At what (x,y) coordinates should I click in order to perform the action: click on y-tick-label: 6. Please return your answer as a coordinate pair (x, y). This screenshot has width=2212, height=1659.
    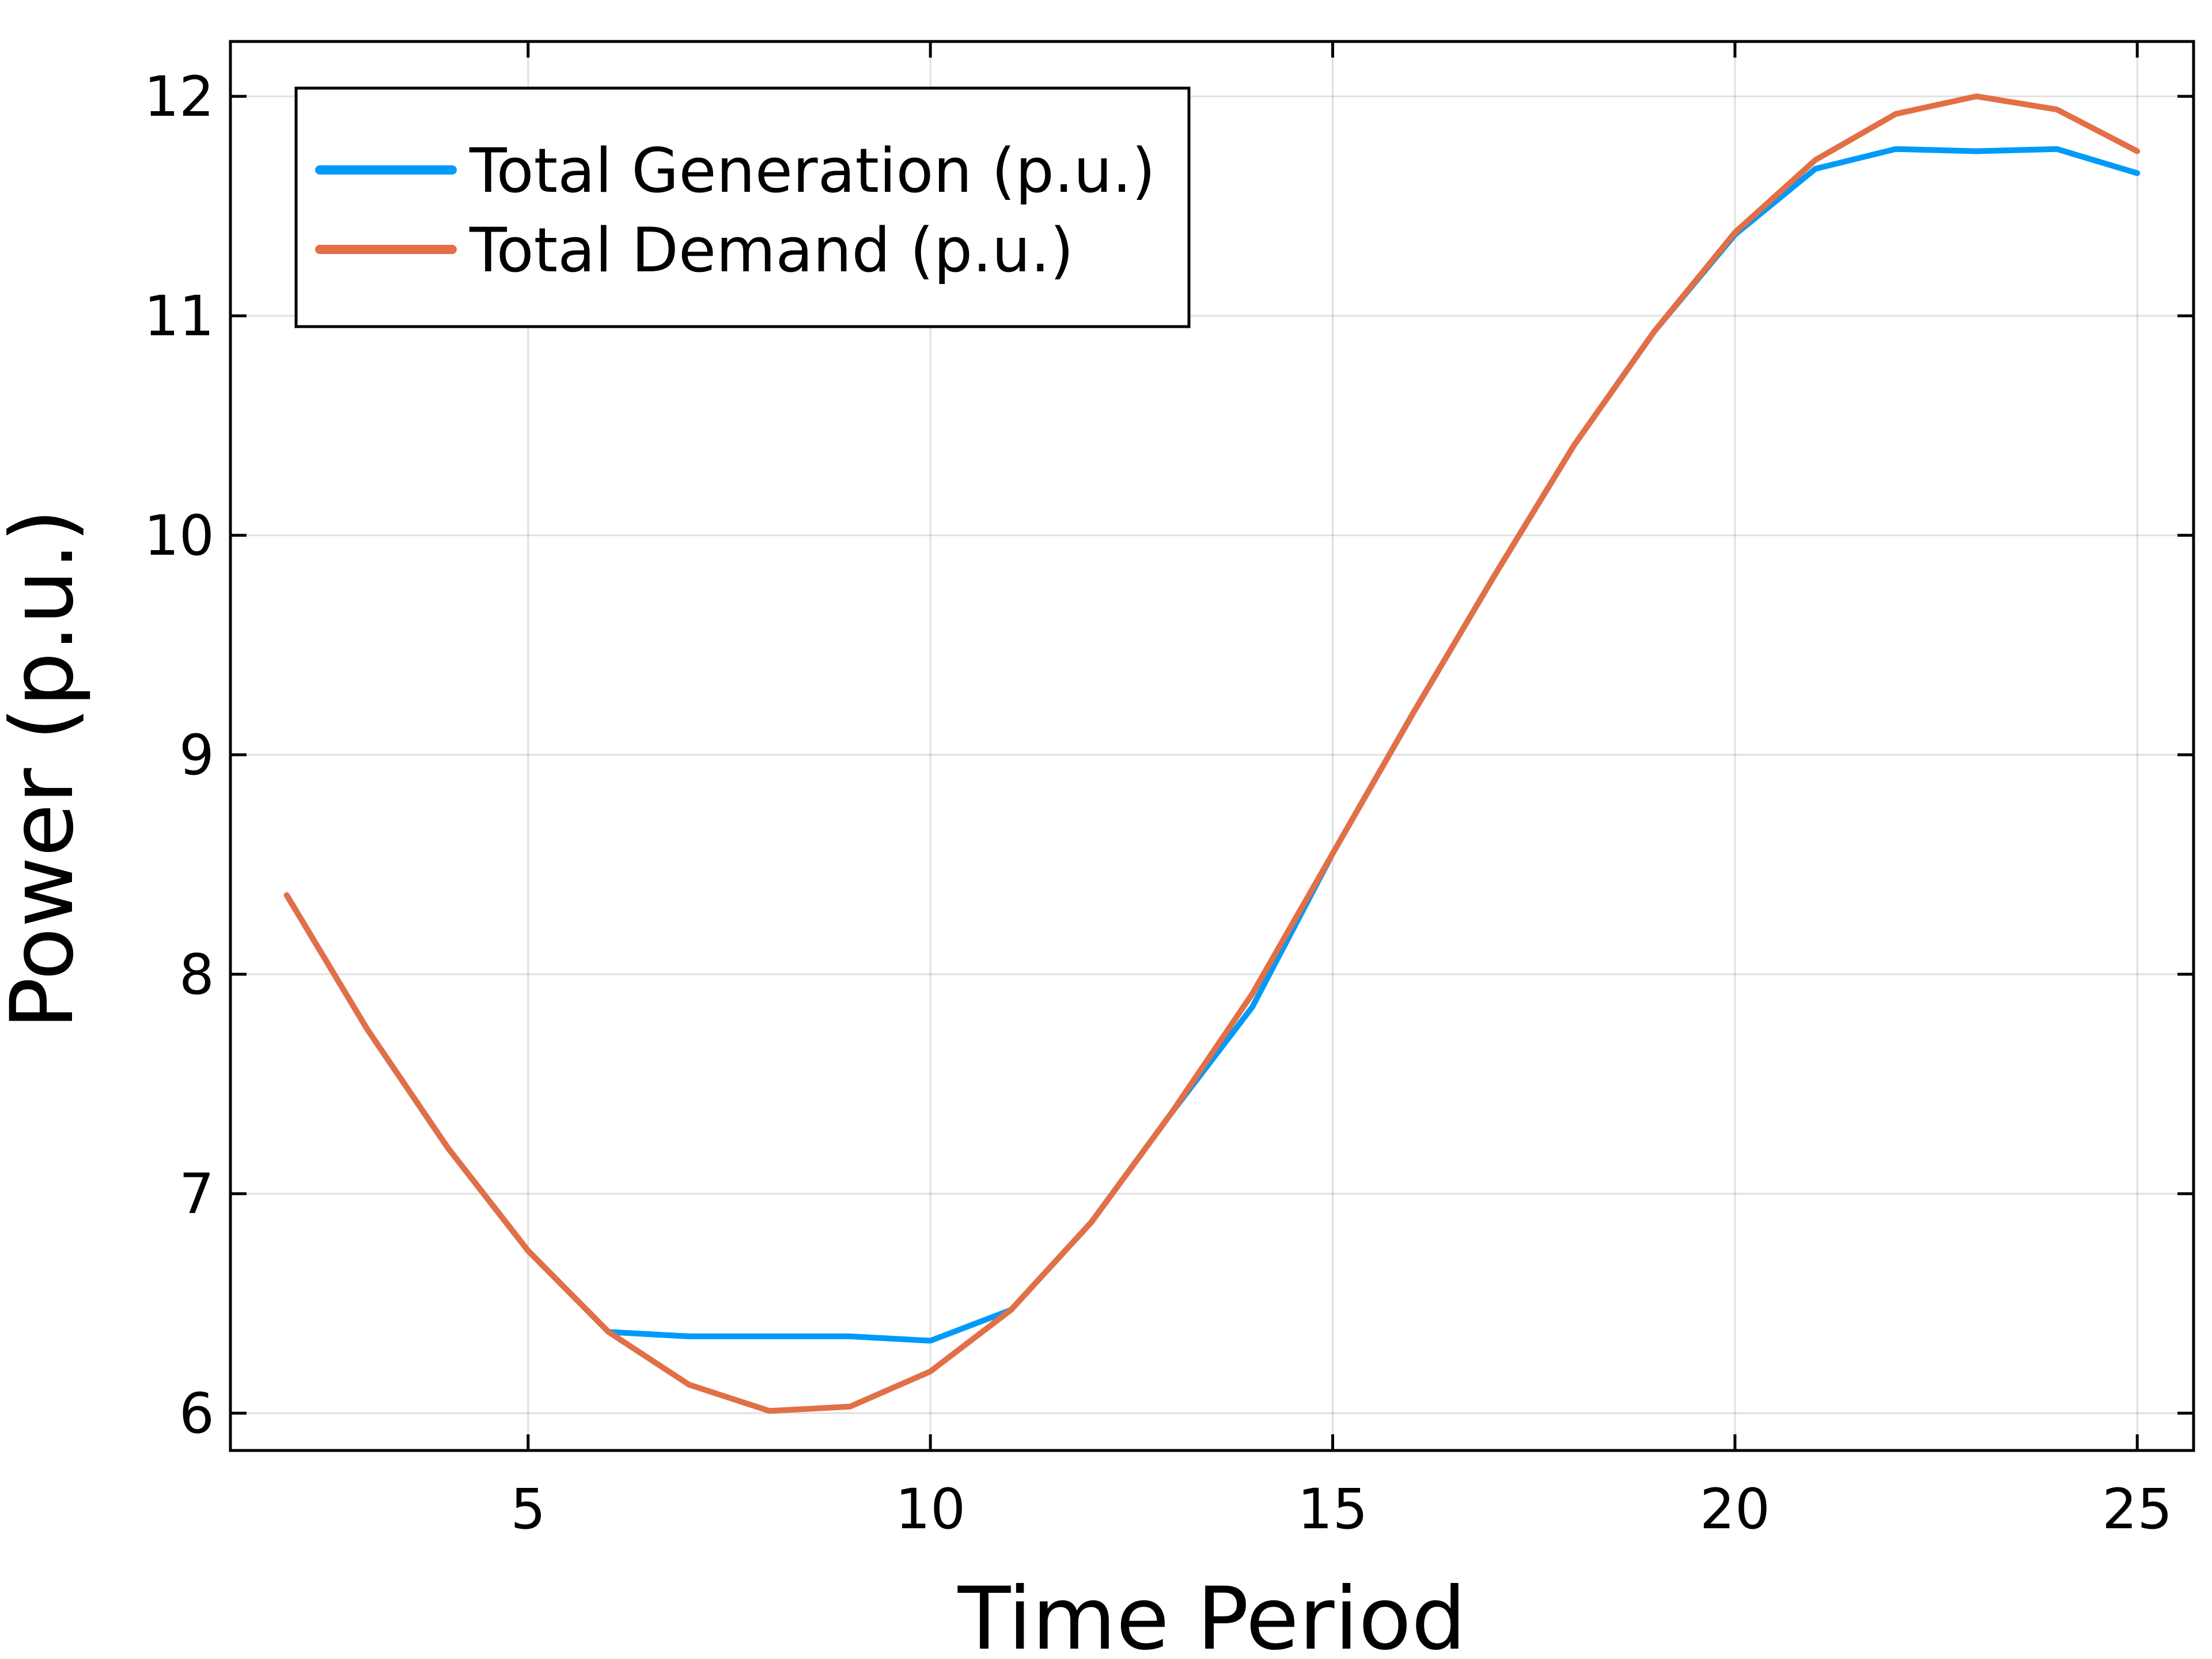
    Looking at the image, I should click on (196, 1413).